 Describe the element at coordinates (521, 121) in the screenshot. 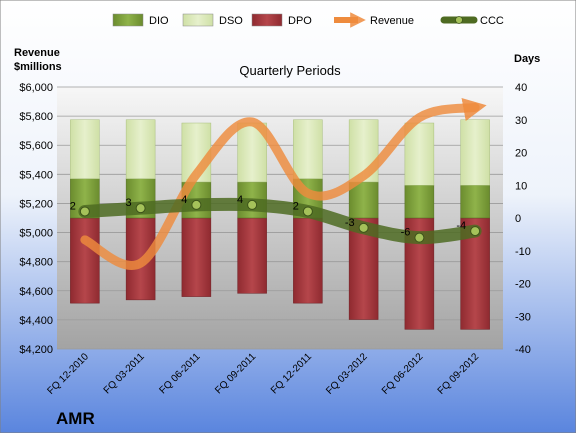

I see `right-tick-label: 30` at that location.